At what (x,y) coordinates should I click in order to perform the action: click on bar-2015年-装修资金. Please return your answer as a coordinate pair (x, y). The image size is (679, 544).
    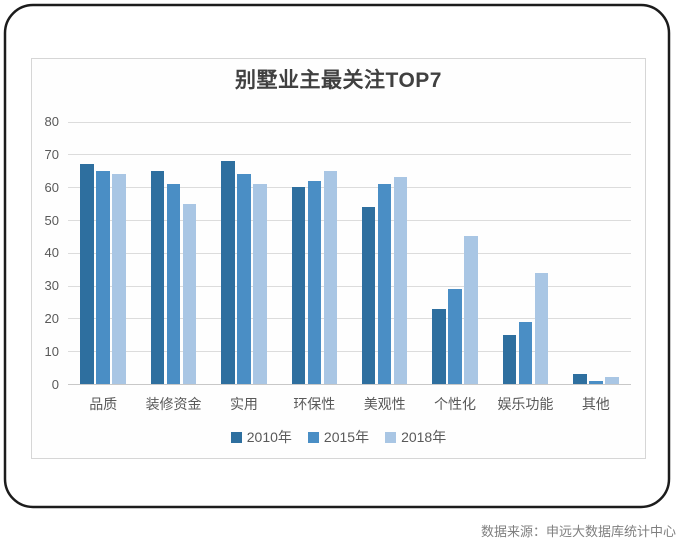
    Looking at the image, I should click on (173, 283).